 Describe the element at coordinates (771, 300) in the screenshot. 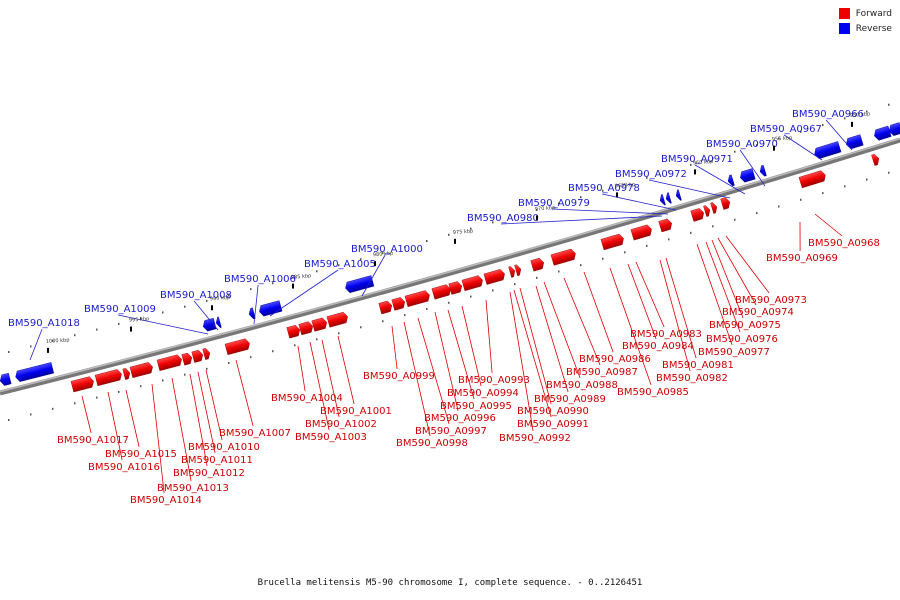

I see `gene-label-bm590-a0973: BM590_A0973` at that location.